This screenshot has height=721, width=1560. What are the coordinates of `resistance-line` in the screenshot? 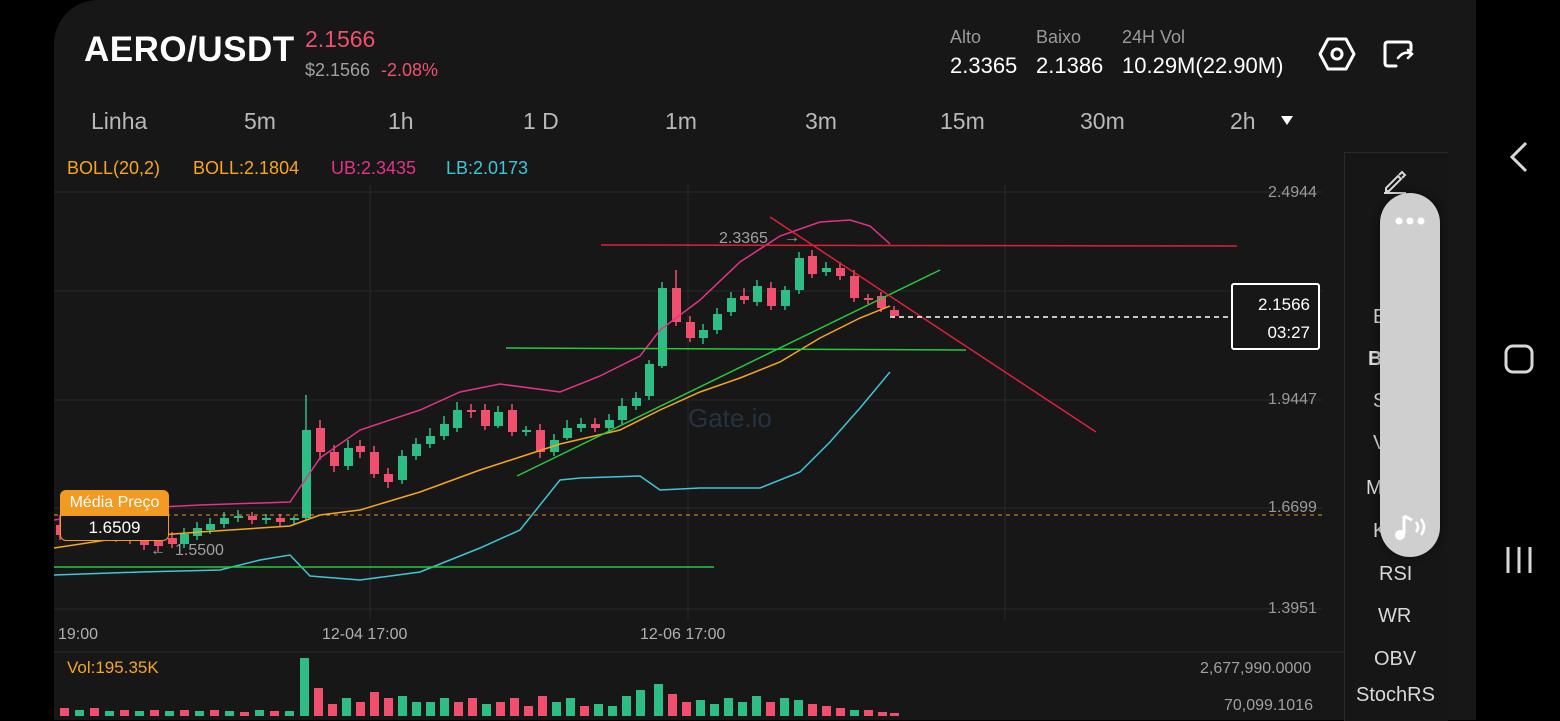 It's located at (919, 245).